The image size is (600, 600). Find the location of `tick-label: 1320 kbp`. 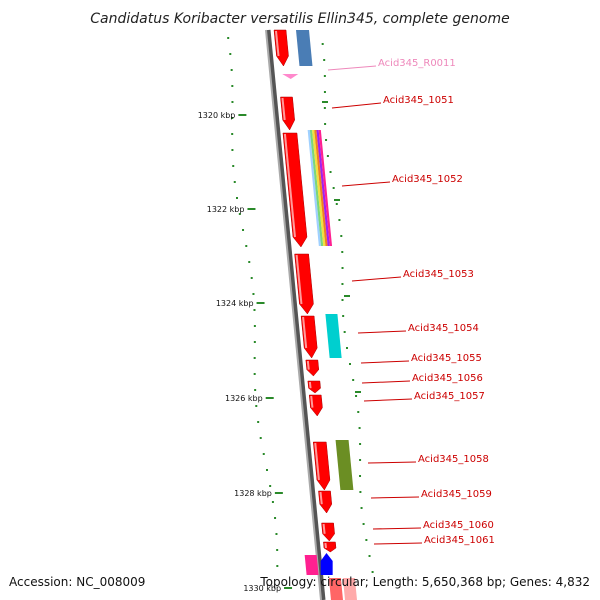

tick-label: 1320 kbp is located at coordinates (217, 115).